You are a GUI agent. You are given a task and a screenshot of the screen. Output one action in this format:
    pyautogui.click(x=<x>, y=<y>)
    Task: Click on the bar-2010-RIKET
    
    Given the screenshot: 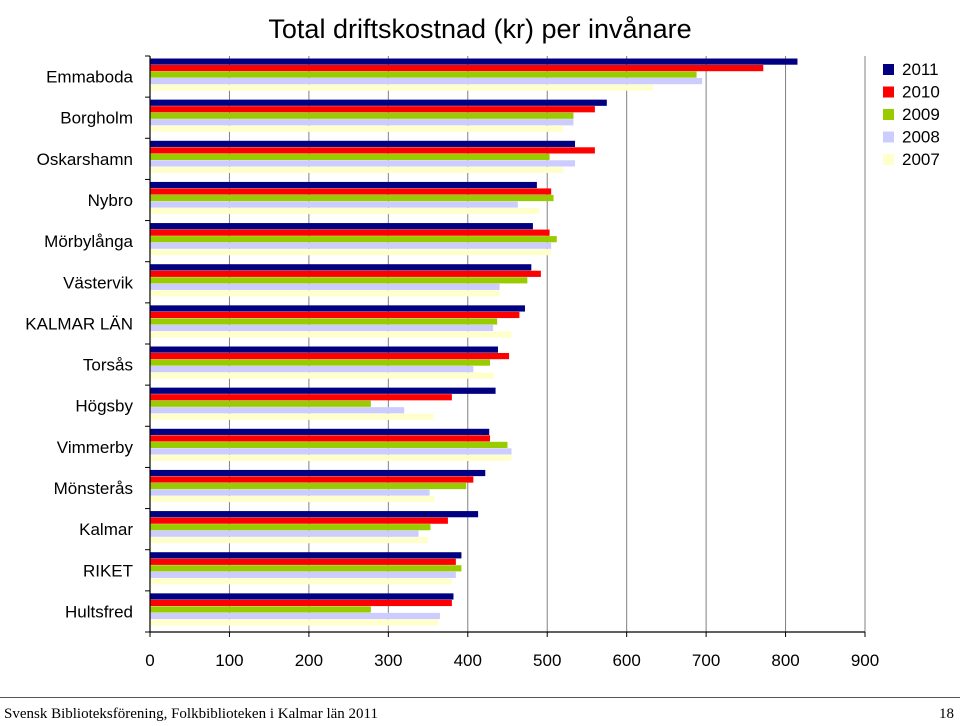 What is the action you would take?
    pyautogui.click(x=303, y=561)
    